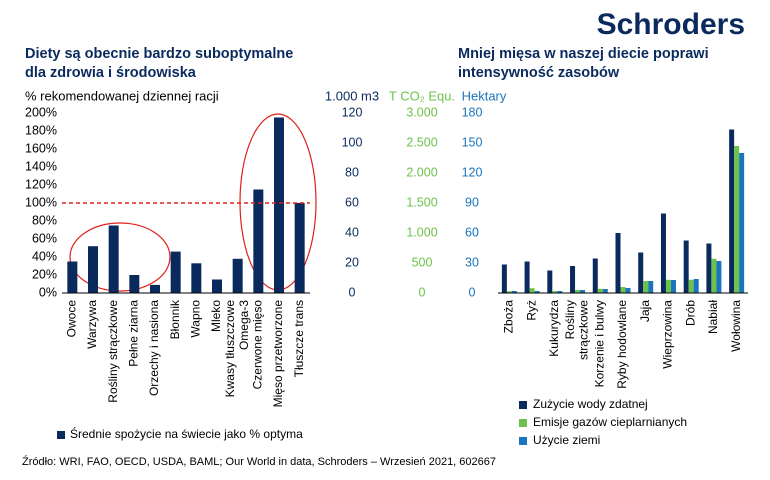 Image resolution: width=770 pixels, height=480 pixels. I want to click on x-tick-label: Drób, so click(690, 313).